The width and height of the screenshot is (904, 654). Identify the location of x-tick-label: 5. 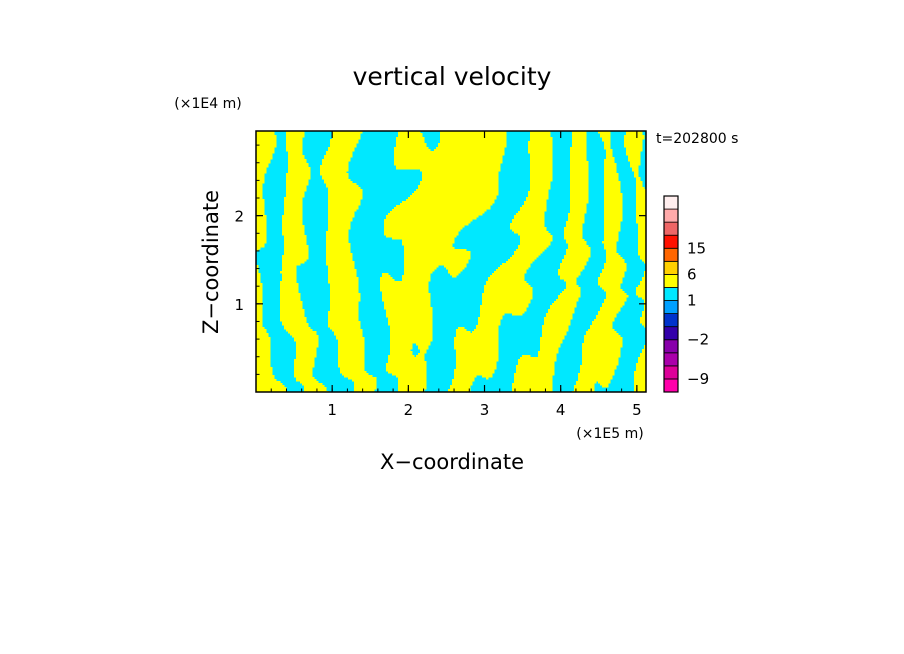
(637, 410).